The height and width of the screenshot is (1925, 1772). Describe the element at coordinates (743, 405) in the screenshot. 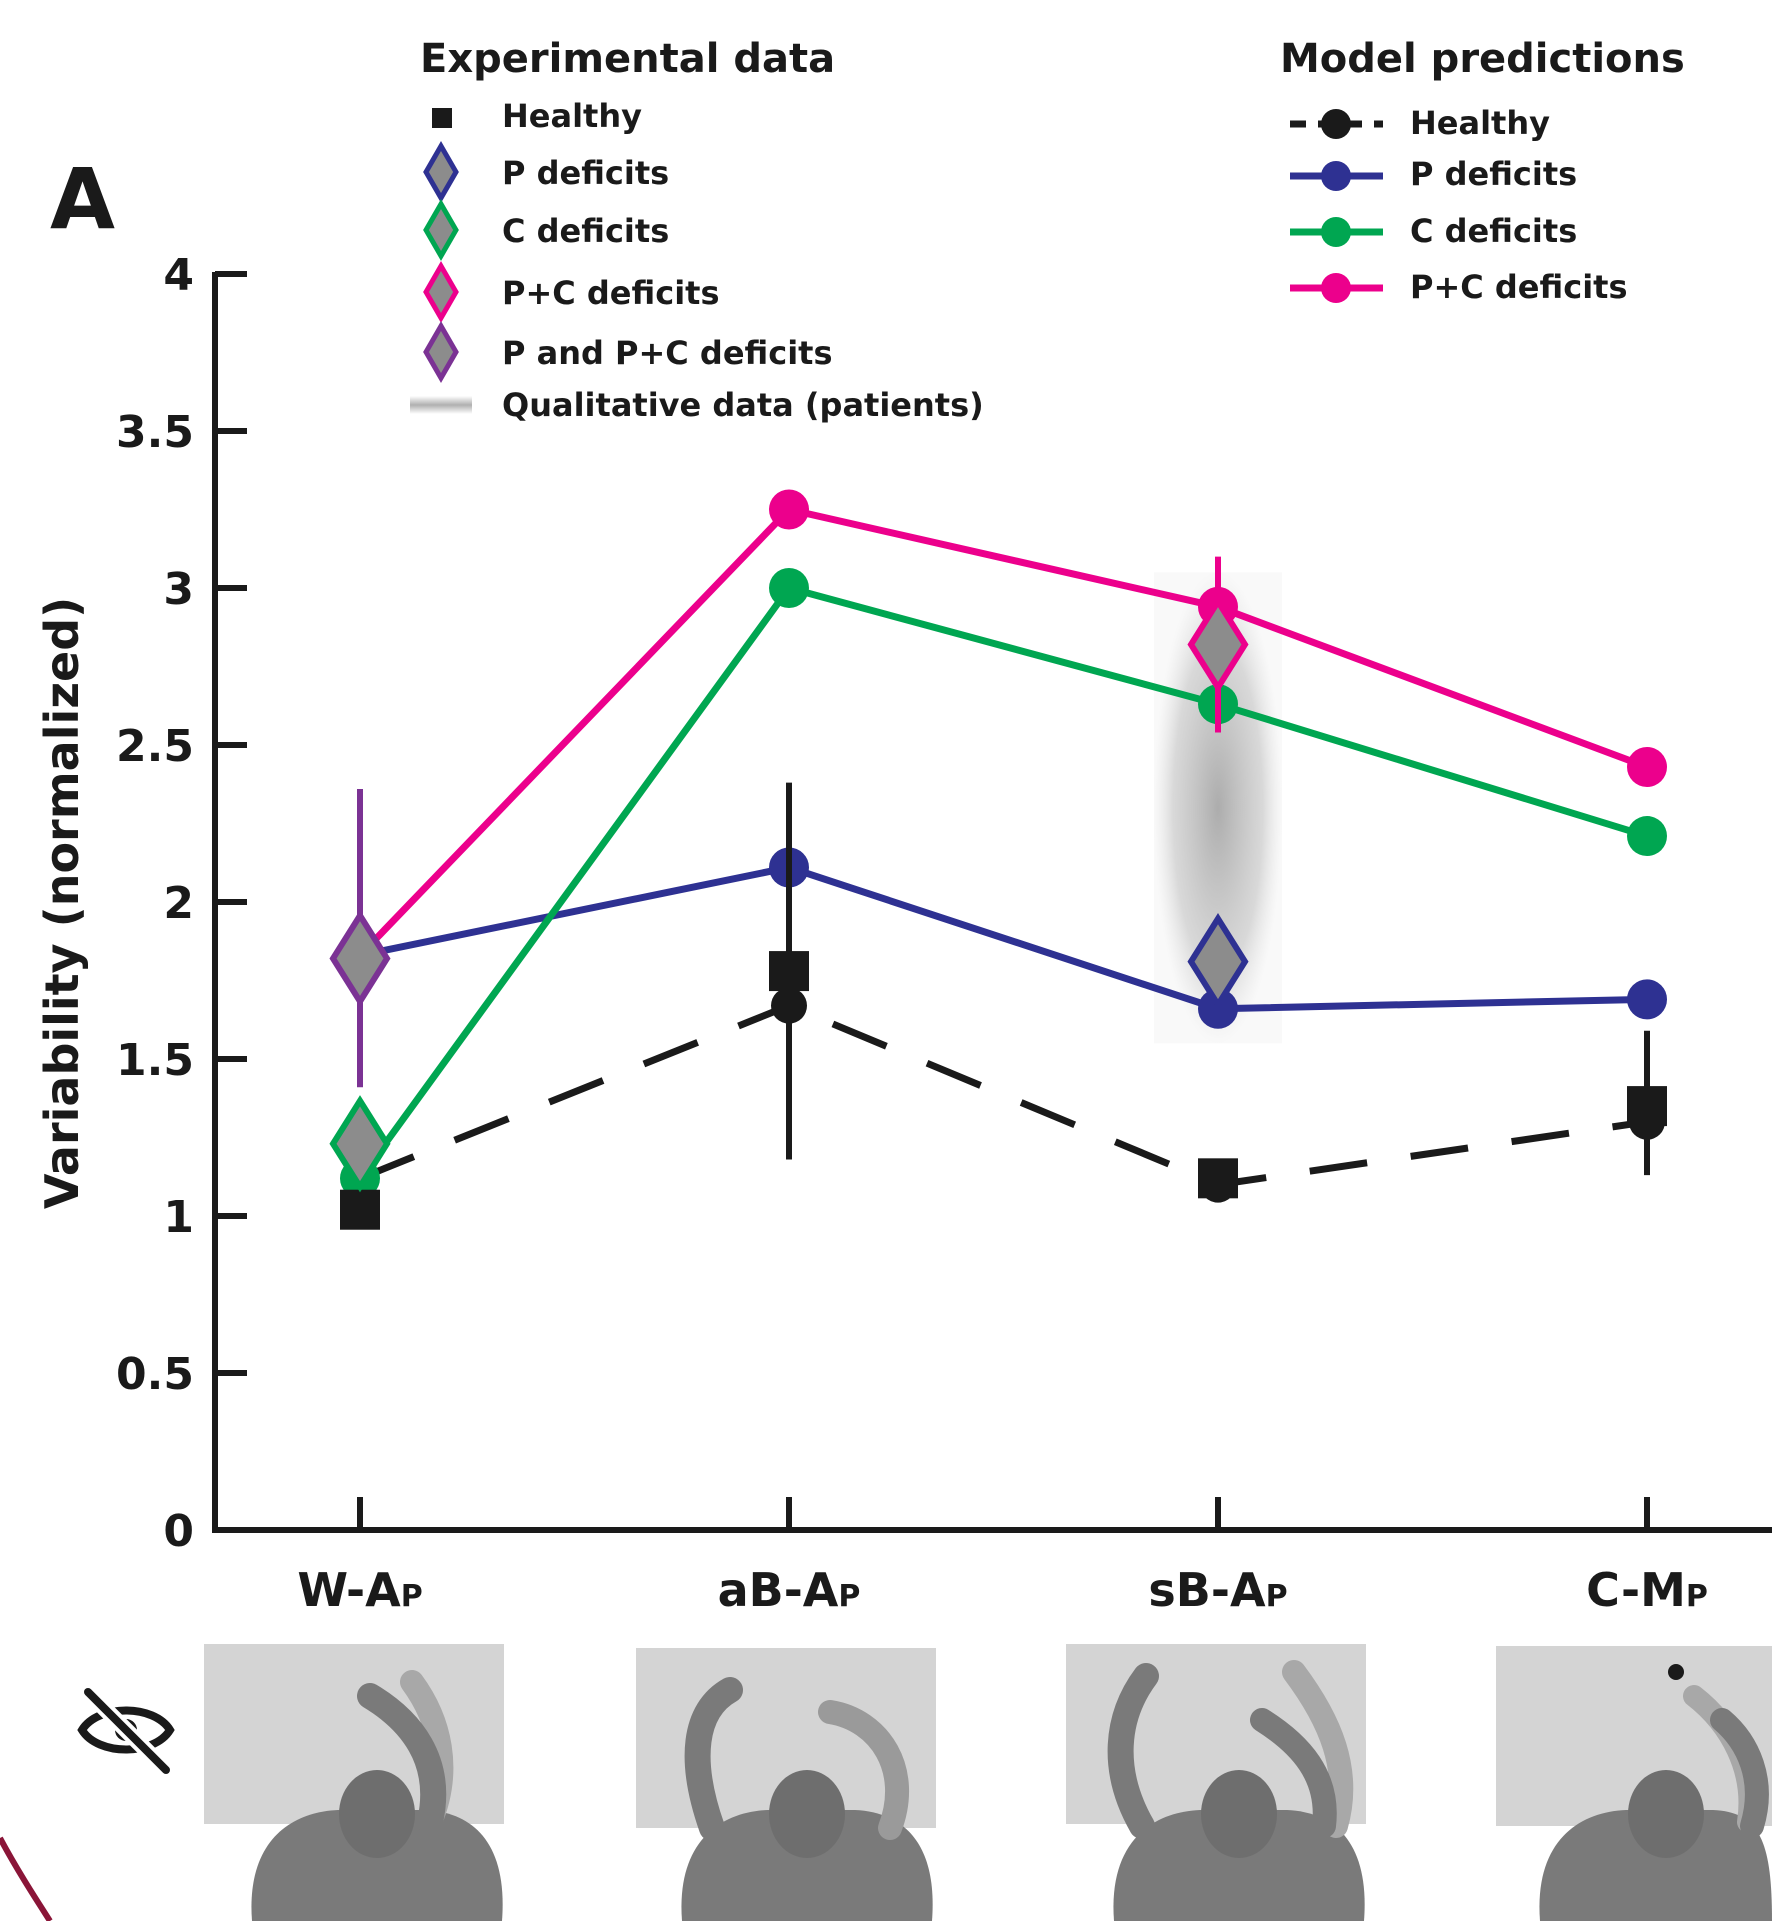

I see `legend-exp-qualitative: Qualitative data (patients)` at that location.